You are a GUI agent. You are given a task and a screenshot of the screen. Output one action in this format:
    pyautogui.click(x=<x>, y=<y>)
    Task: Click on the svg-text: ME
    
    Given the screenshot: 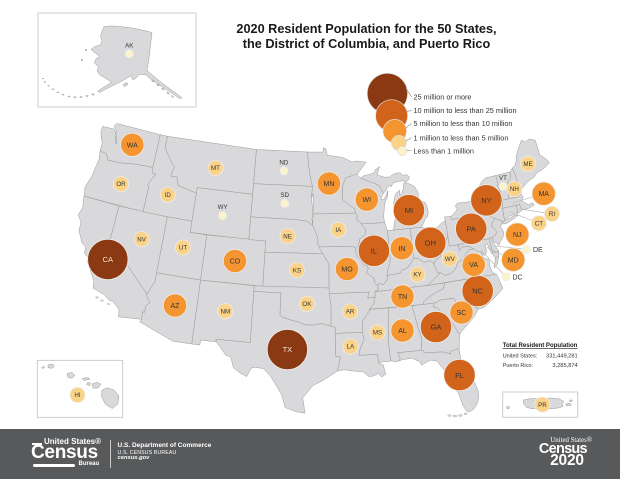 What is the action you would take?
    pyautogui.click(x=527, y=164)
    